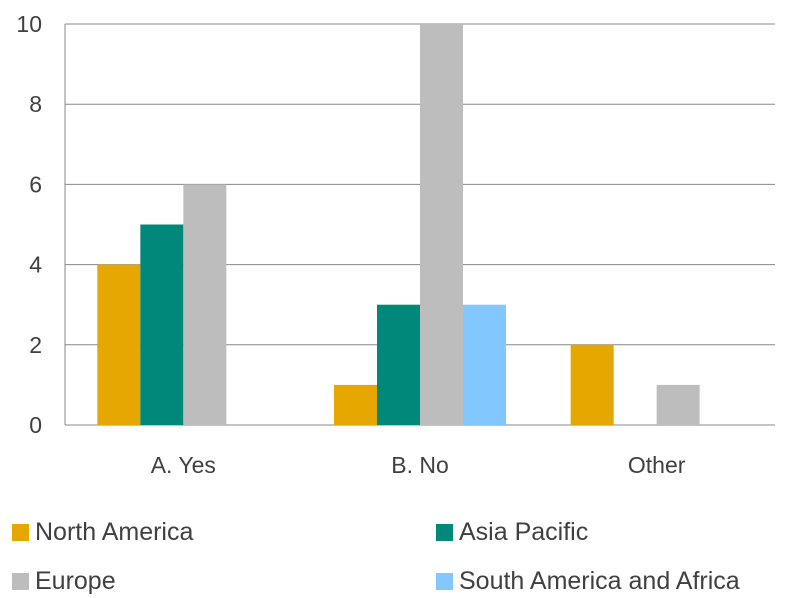  I want to click on legend-item-north-america: North America, so click(102, 532).